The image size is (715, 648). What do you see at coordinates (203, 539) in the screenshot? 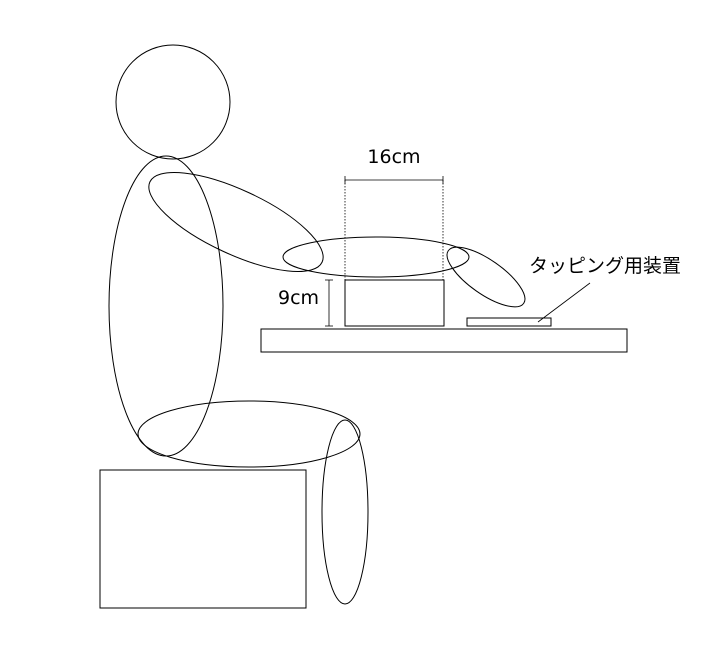
I see `chair` at bounding box center [203, 539].